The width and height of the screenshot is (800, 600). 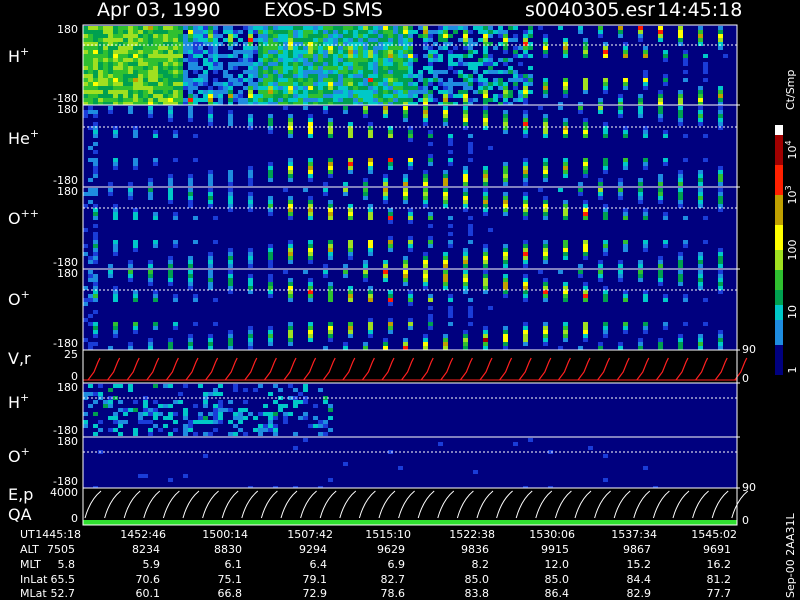 What do you see at coordinates (20, 494) in the screenshot?
I see `panel-label-name: E,p` at bounding box center [20, 494].